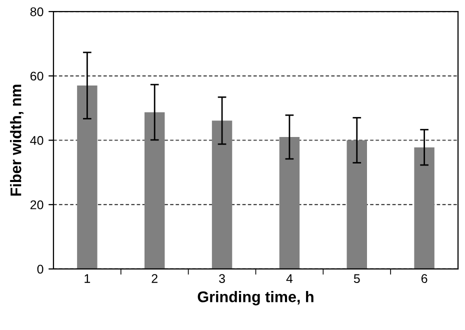  What do you see at coordinates (424, 278) in the screenshot?
I see `x-tick-label: 6` at bounding box center [424, 278].